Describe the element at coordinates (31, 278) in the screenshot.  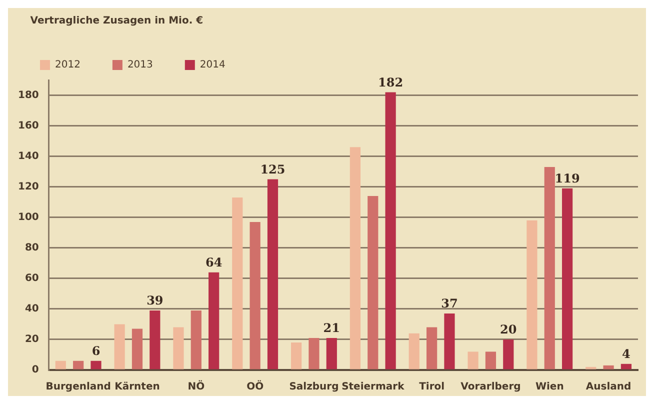
I see `y-tick-label: 60` at that location.